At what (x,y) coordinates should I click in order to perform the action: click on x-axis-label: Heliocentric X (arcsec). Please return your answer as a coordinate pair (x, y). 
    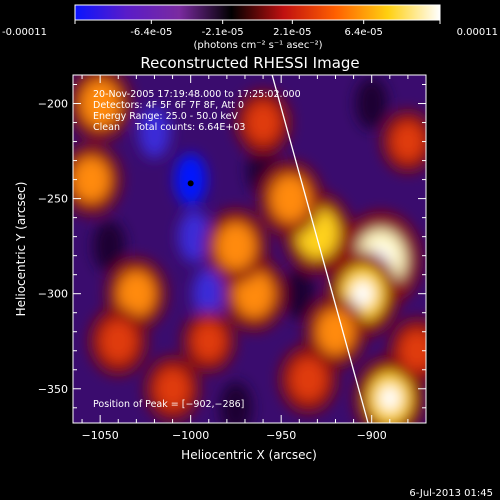
    Looking at the image, I should click on (249, 455).